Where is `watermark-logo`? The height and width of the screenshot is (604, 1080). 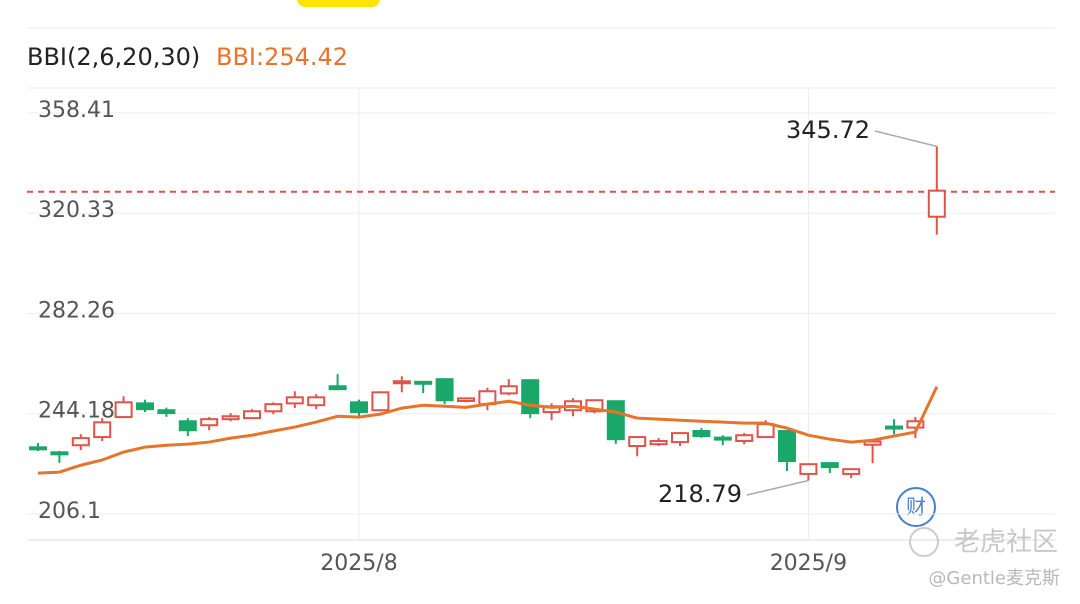 watermark-logo is located at coordinates (924, 542).